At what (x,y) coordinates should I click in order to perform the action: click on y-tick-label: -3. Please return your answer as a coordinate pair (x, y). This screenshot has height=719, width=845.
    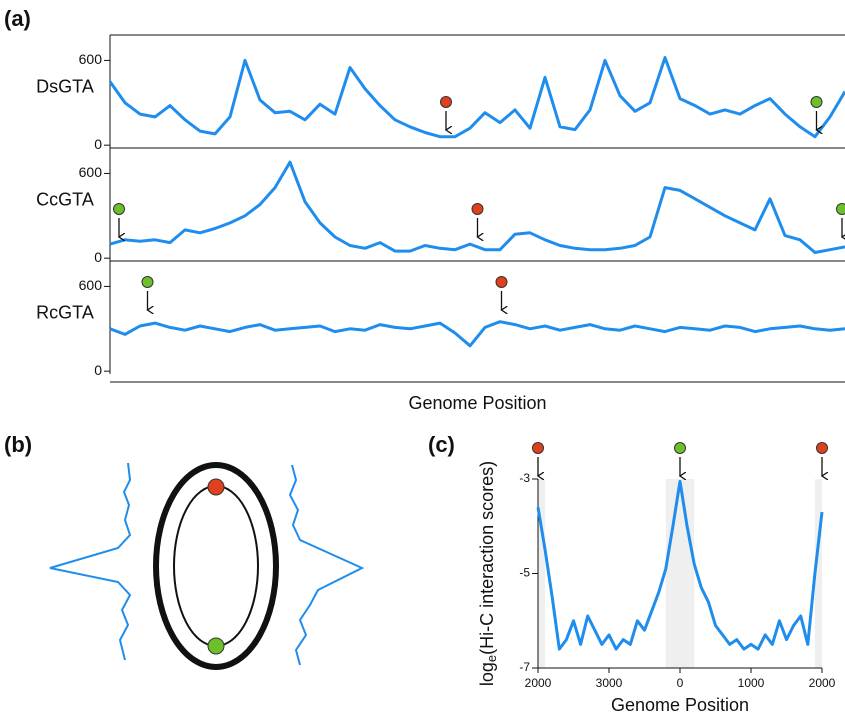
    Looking at the image, I should click on (524, 478).